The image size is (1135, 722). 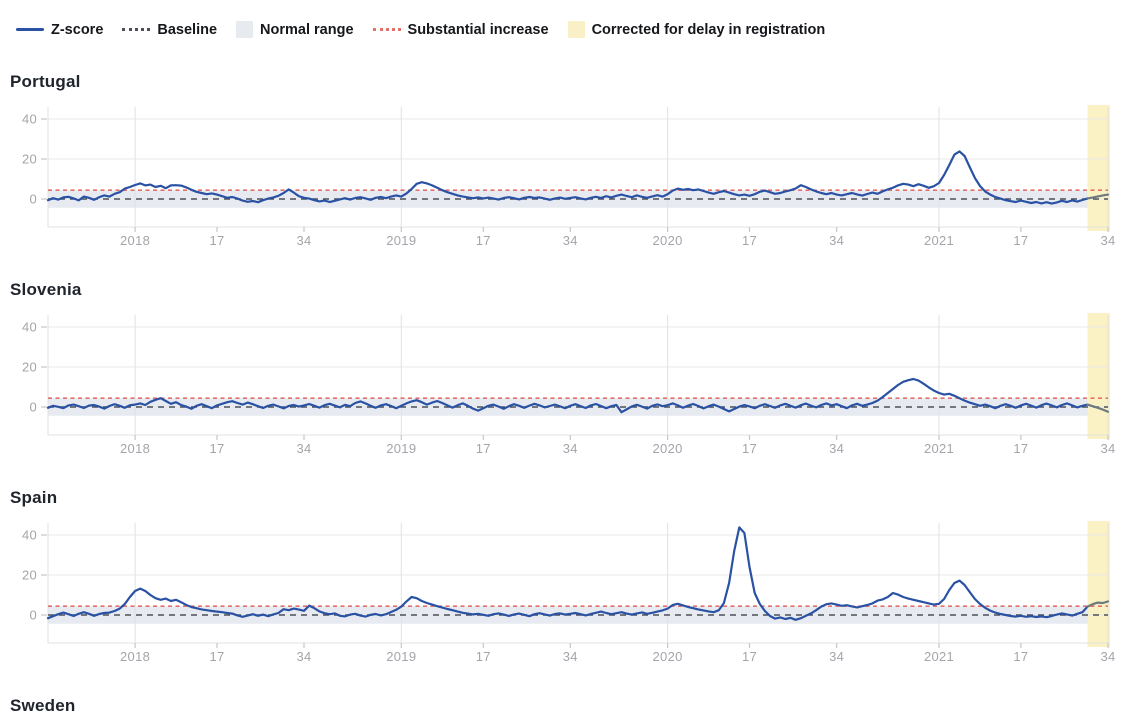 What do you see at coordinates (34, 497) in the screenshot?
I see `chart-title-spain: Spain` at bounding box center [34, 497].